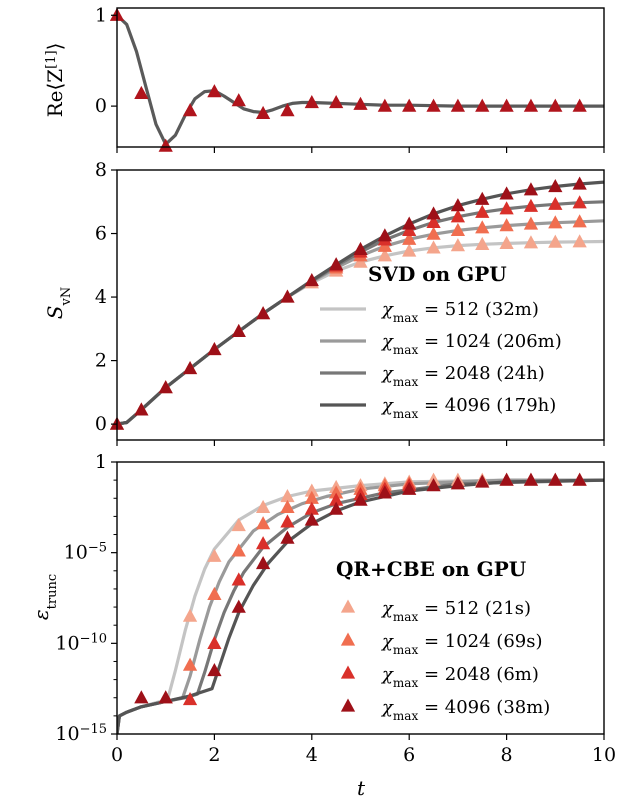 The height and width of the screenshot is (802, 620). I want to click on legend-svd-label-512: χmax = 512 (32m), so click(459, 312).